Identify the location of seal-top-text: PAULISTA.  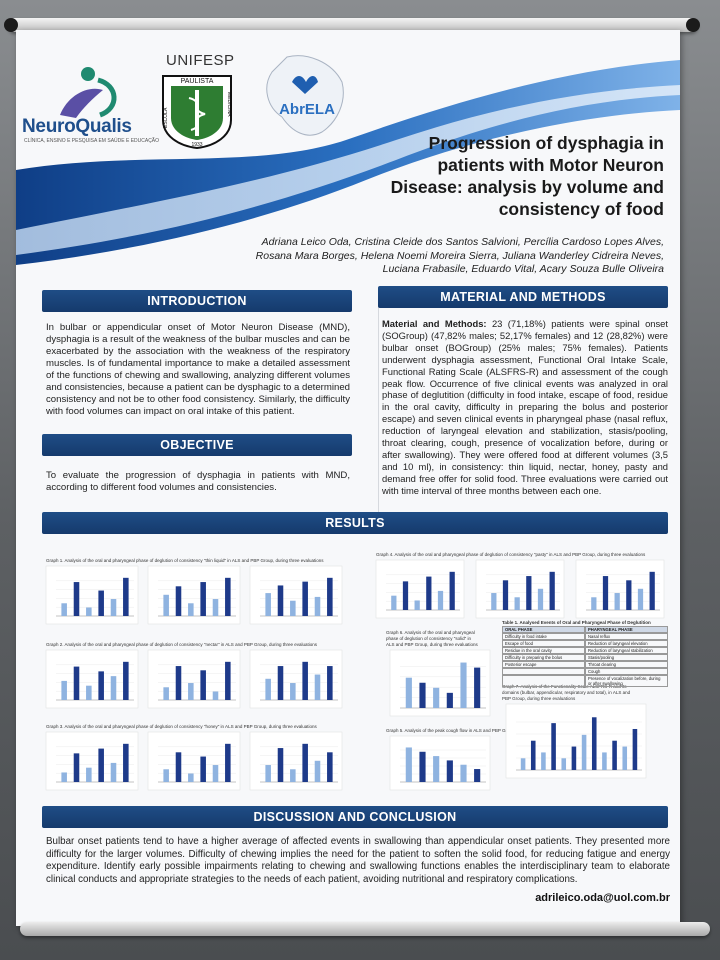
(197, 81).